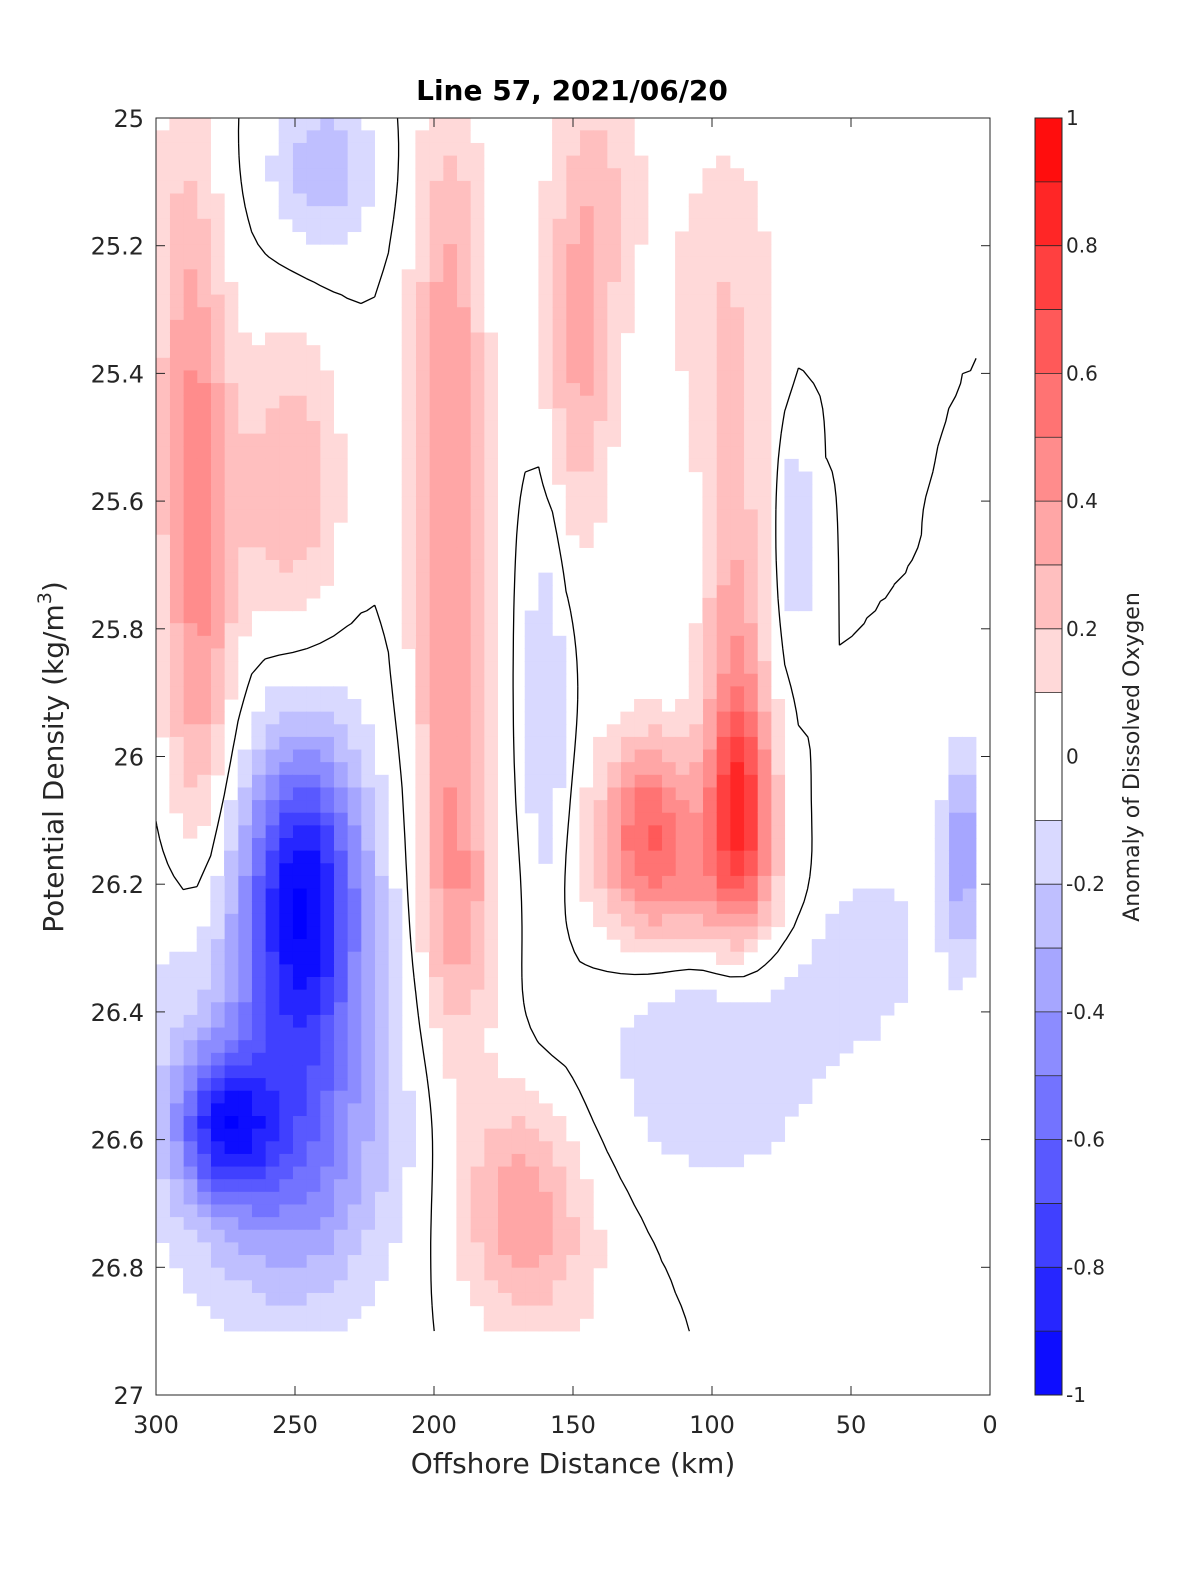 The image size is (1200, 1575). I want to click on colorbar-tick-label: 0.4, so click(1082, 501).